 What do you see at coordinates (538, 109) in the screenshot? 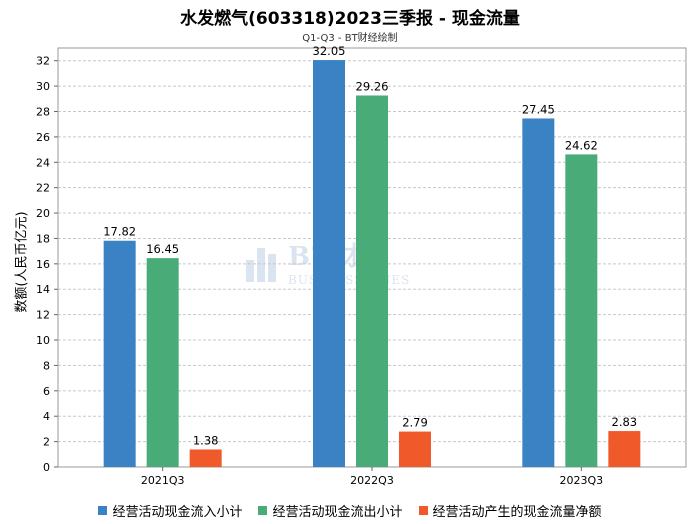
I see `data-label: 27.45` at bounding box center [538, 109].